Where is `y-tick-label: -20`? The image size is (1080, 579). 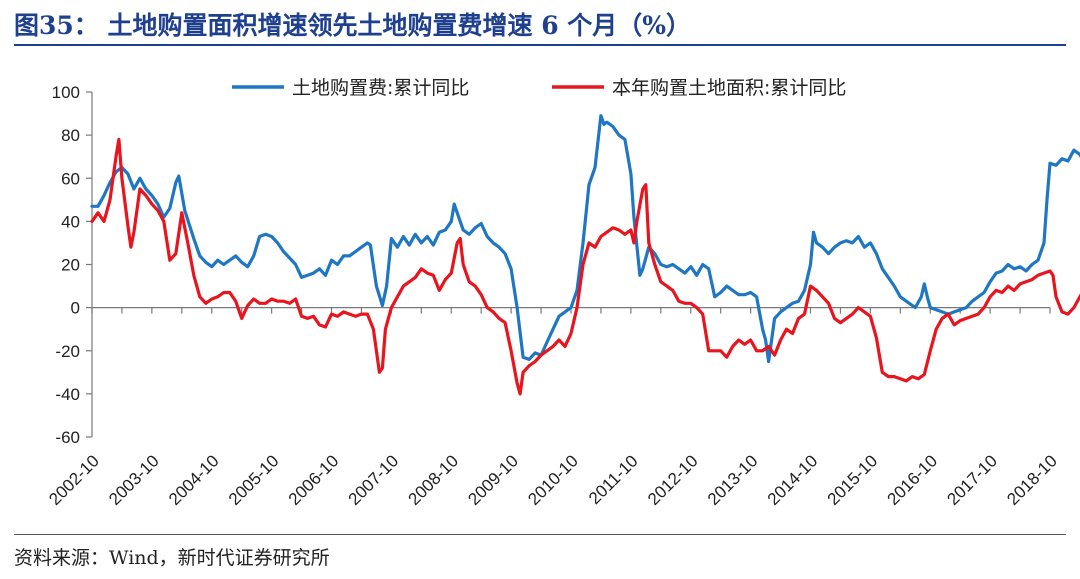 y-tick-label: -20 is located at coordinates (67, 351).